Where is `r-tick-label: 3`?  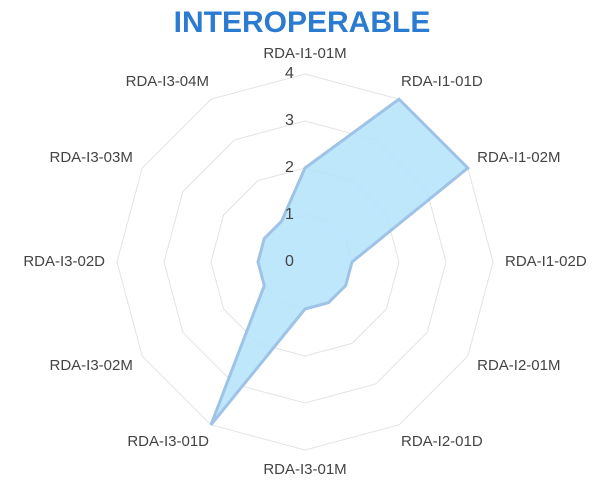 r-tick-label: 3 is located at coordinates (289, 120).